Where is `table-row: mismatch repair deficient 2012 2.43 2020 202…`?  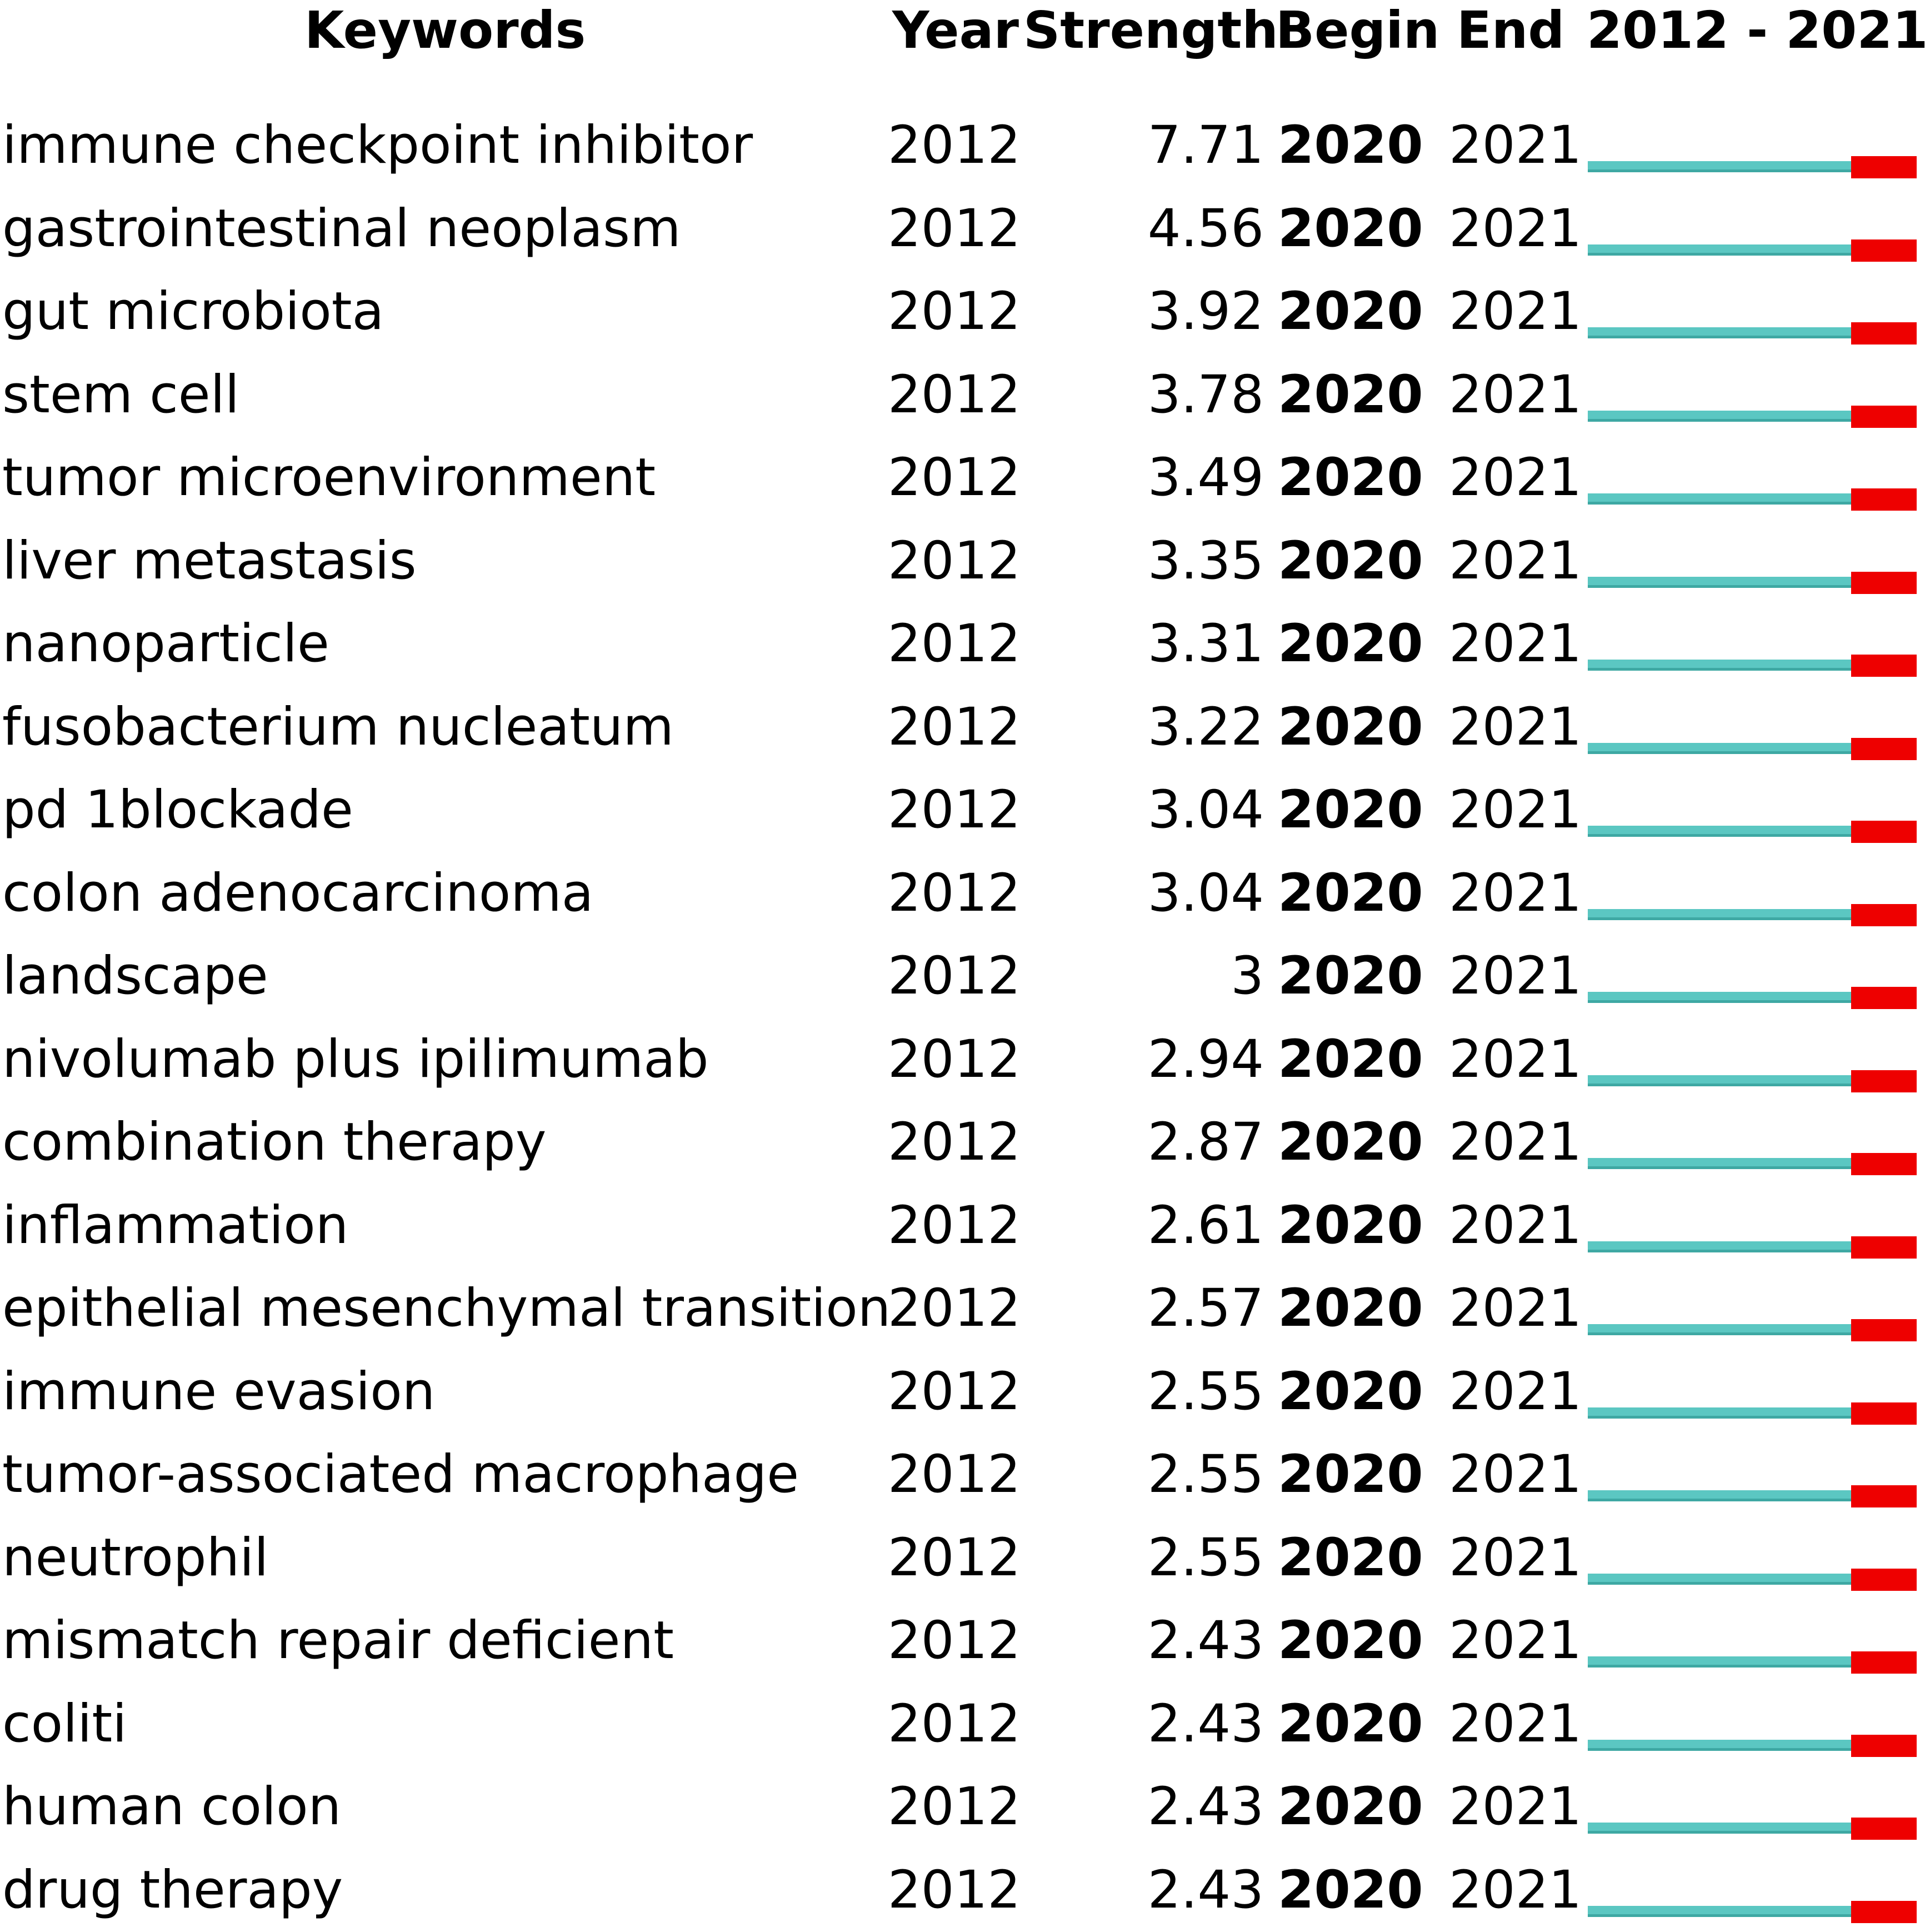 table-row: mismatch repair deficient 2012 2.43 2020 202… is located at coordinates (962, 1641).